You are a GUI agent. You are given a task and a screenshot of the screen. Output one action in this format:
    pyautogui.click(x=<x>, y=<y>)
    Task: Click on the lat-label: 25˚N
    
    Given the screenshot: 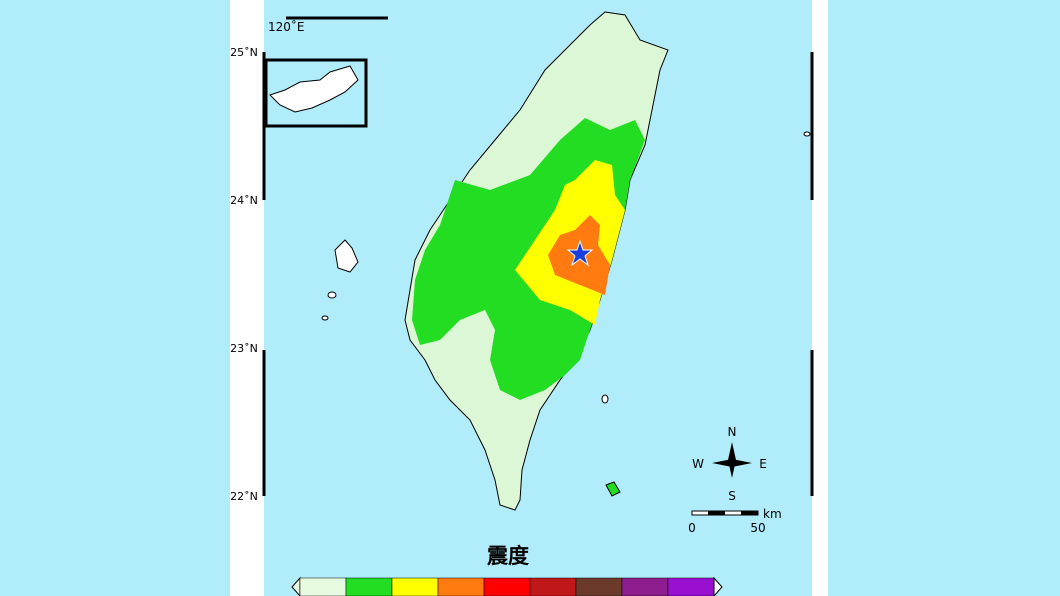 What is the action you would take?
    pyautogui.click(x=244, y=52)
    